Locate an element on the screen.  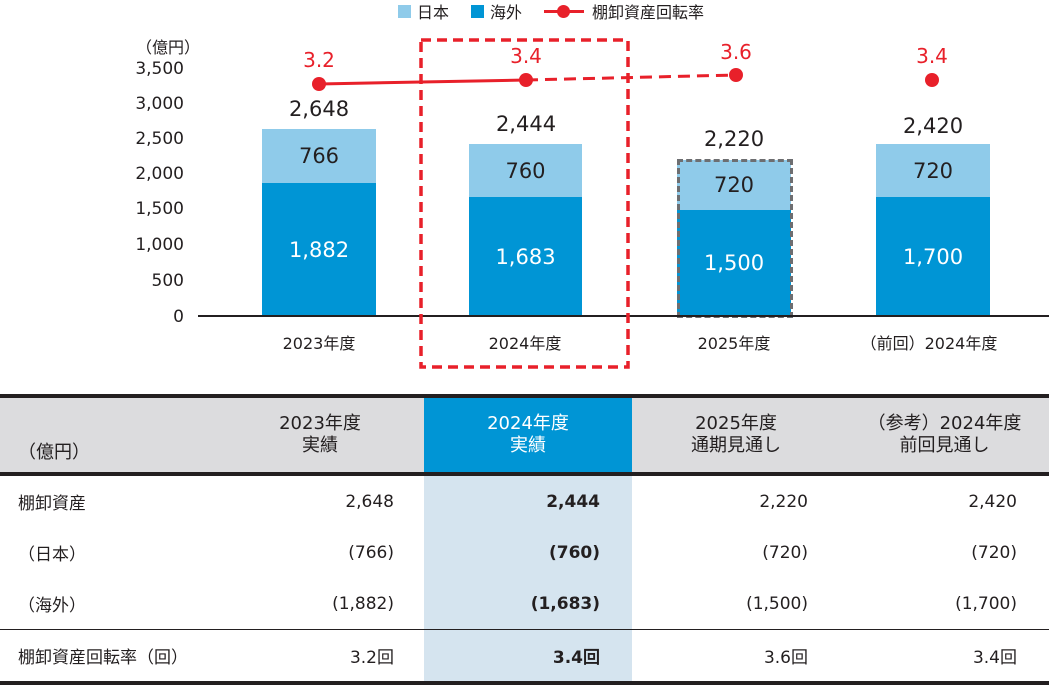
cell: 3.6回 is located at coordinates (785, 658).